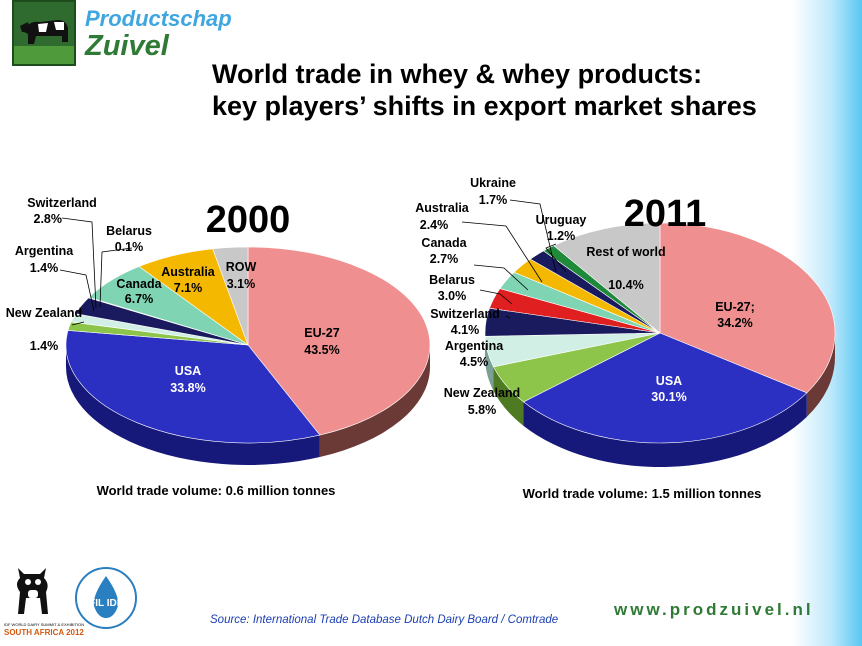 The height and width of the screenshot is (646, 862). What do you see at coordinates (106, 603) in the screenshot?
I see `idf-text: FIL IDF` at bounding box center [106, 603].